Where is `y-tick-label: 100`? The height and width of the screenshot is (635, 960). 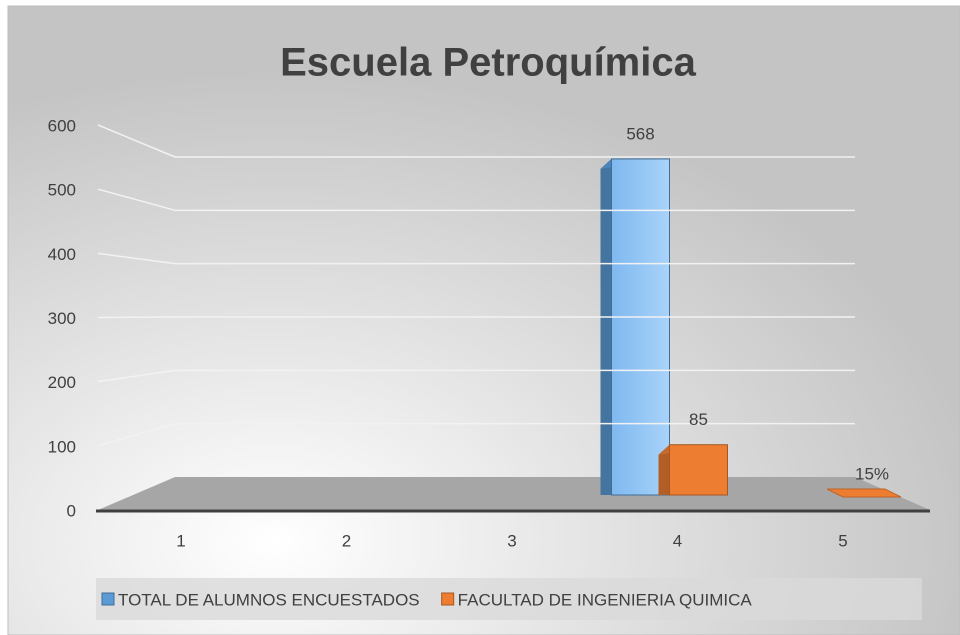
y-tick-label: 100 is located at coordinates (62, 446).